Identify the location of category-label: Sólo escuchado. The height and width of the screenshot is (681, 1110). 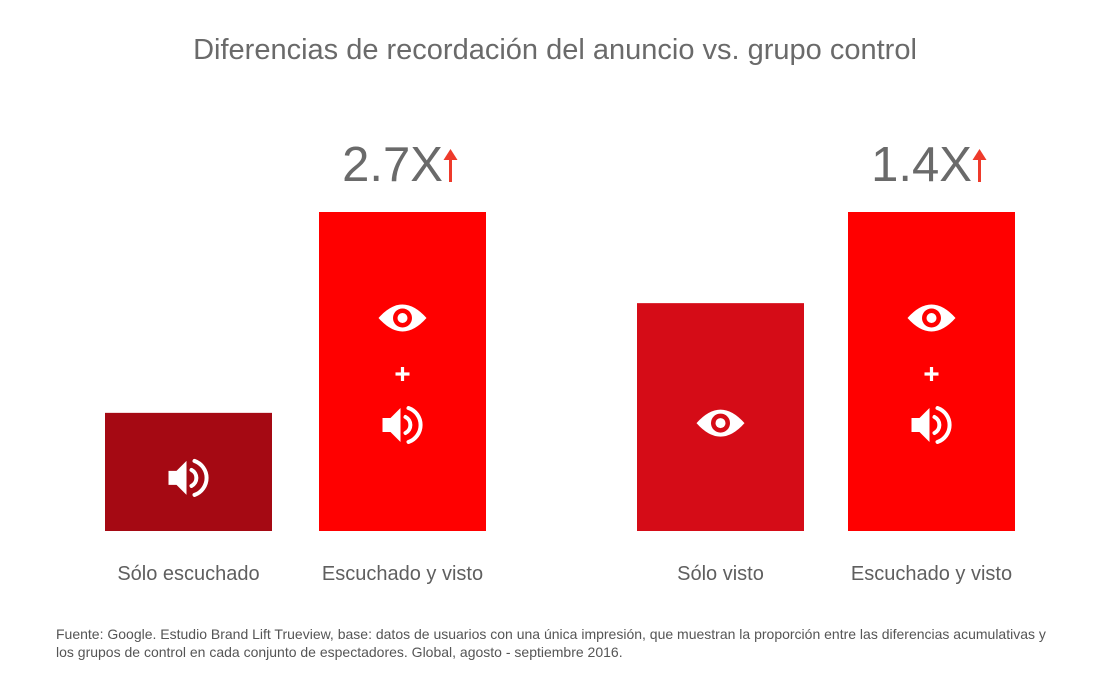
(188, 574).